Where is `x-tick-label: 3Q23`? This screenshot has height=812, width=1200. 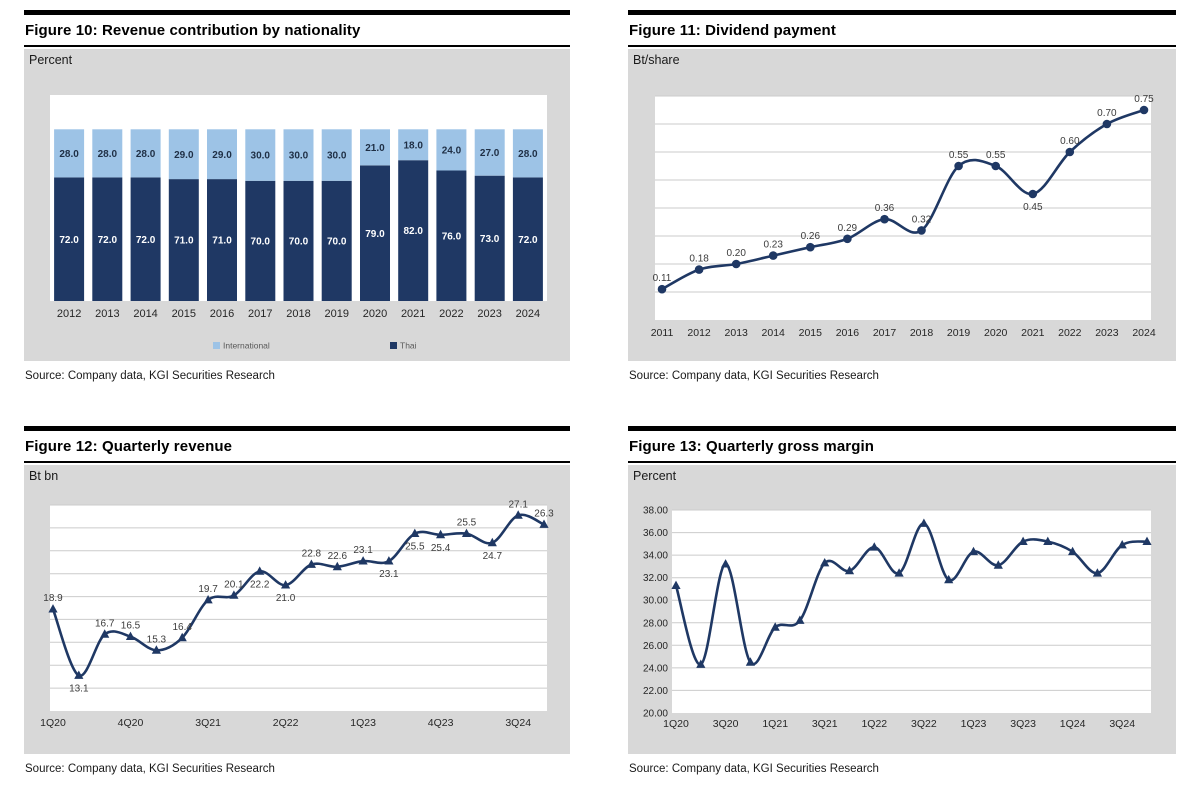 x-tick-label: 3Q23 is located at coordinates (1023, 724).